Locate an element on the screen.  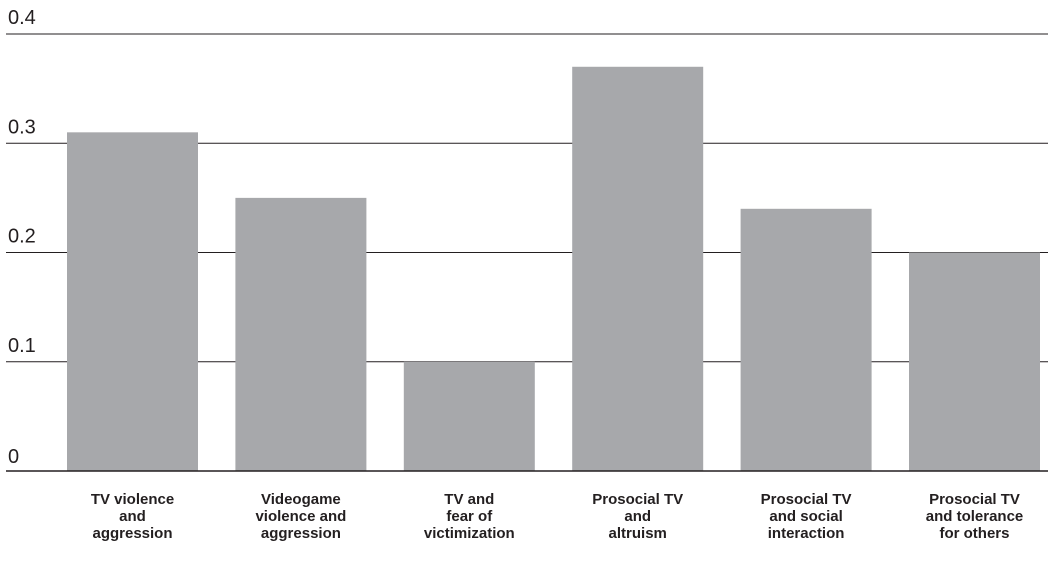
category-label-line: TV violence is located at coordinates (132, 499).